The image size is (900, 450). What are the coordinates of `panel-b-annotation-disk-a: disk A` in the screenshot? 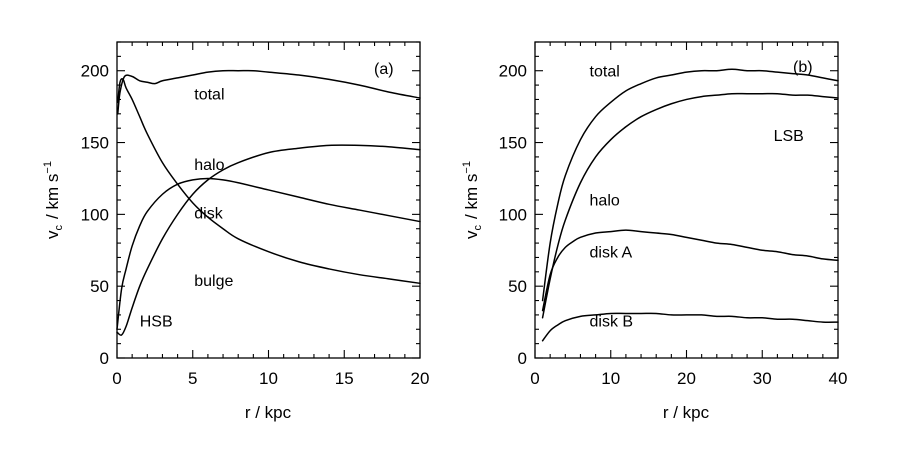 It's located at (611, 252).